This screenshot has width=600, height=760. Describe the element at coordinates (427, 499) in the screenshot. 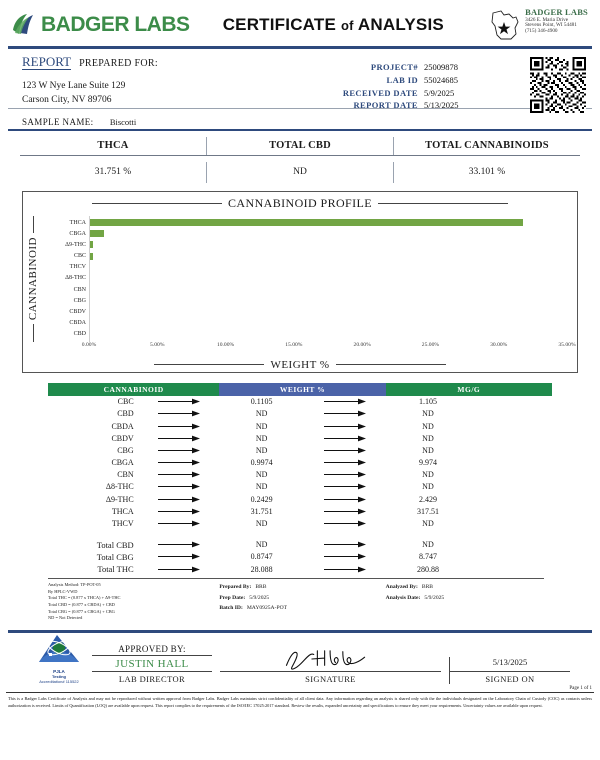

I see `row-mgg: 2.429` at that location.